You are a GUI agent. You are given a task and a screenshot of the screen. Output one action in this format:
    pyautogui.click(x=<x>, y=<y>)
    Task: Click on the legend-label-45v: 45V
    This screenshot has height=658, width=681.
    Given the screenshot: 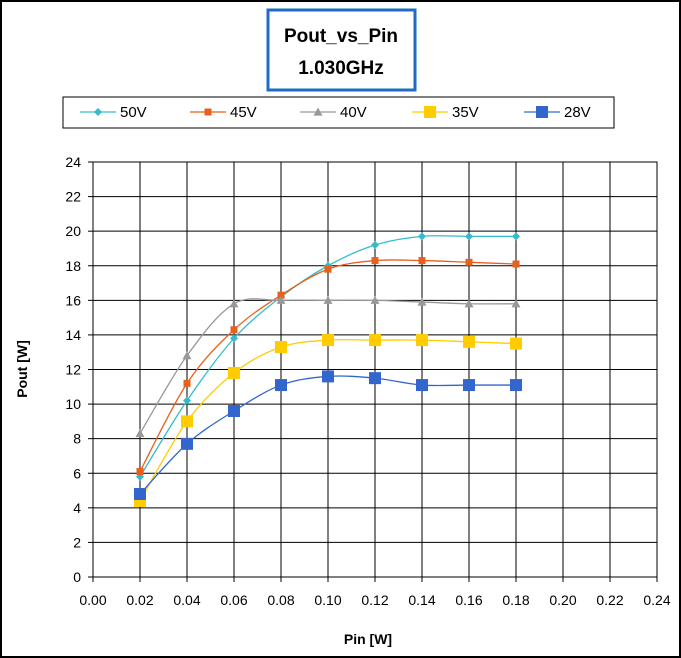 What is the action you would take?
    pyautogui.click(x=243, y=112)
    